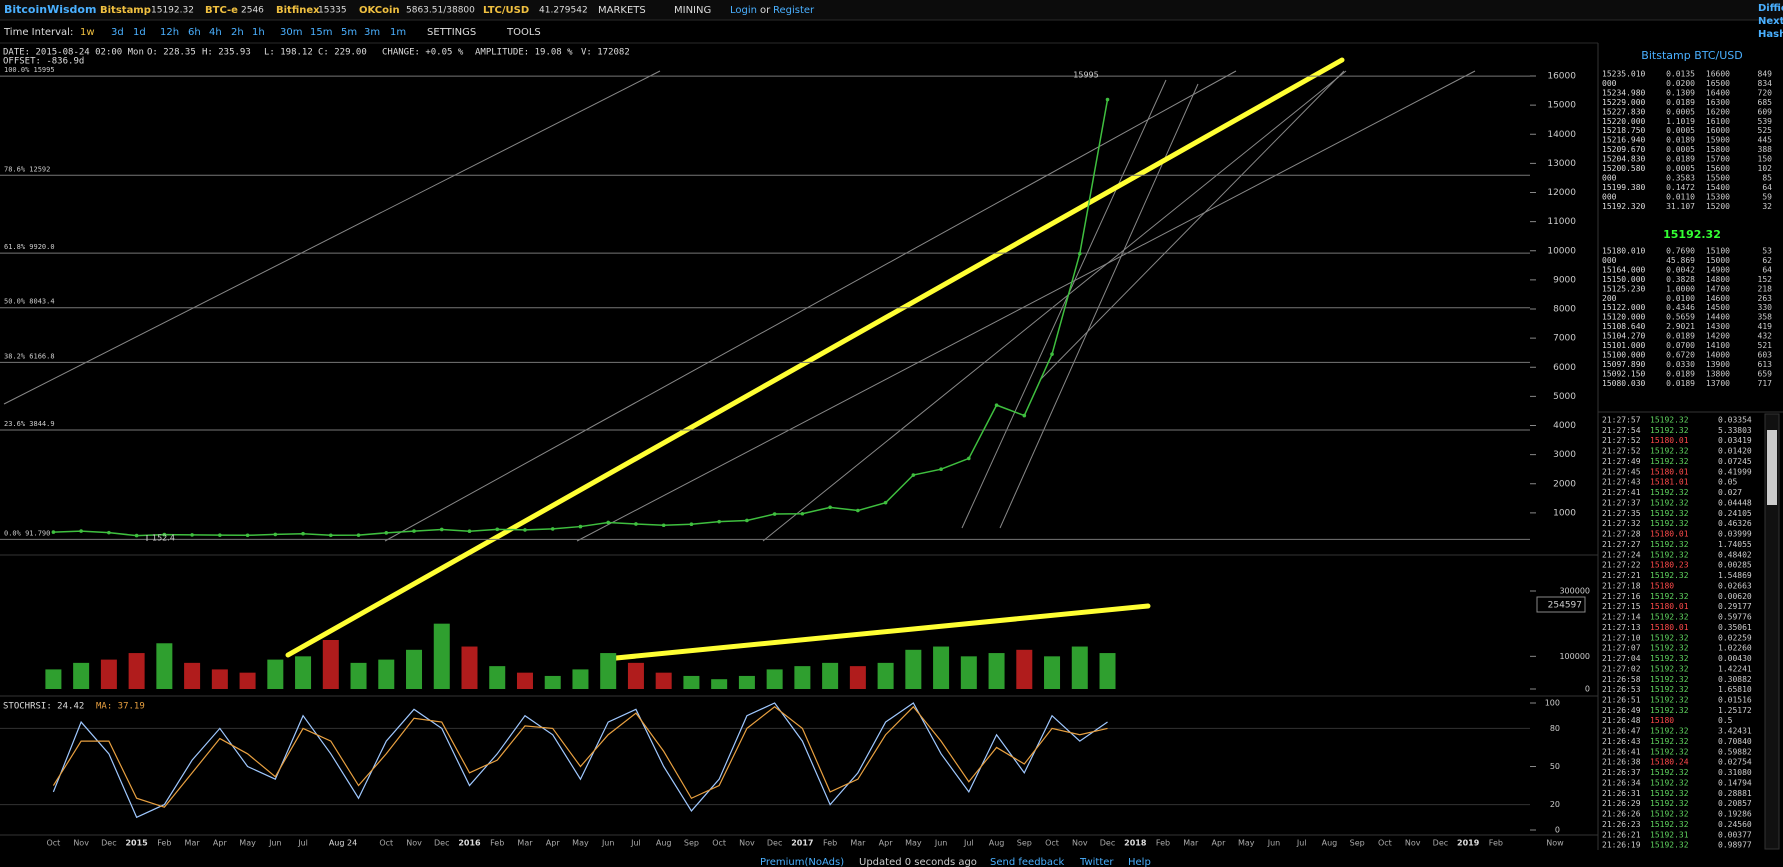 The image size is (1783, 867). Describe the element at coordinates (215, 32) in the screenshot. I see `interval-button: 4h` at that location.